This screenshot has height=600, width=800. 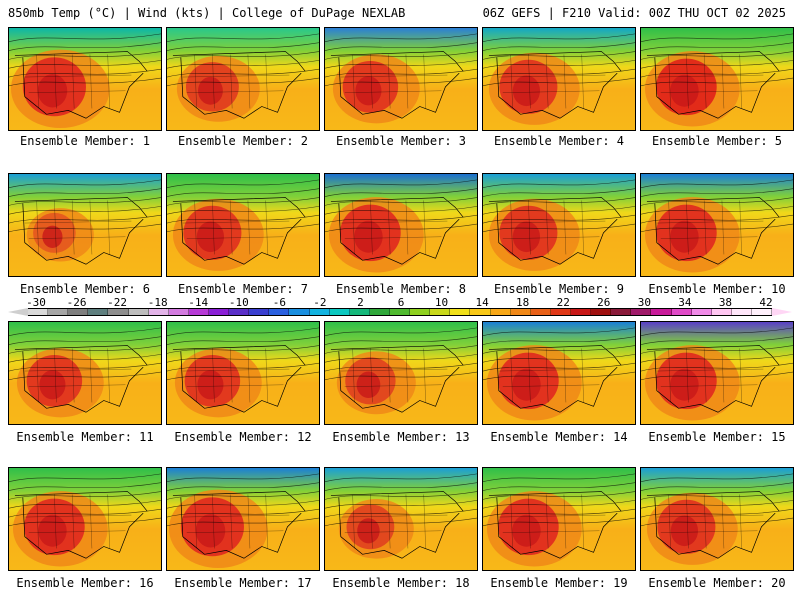 I want to click on member-caption: Ensemble Member: 16, so click(x=85, y=583).